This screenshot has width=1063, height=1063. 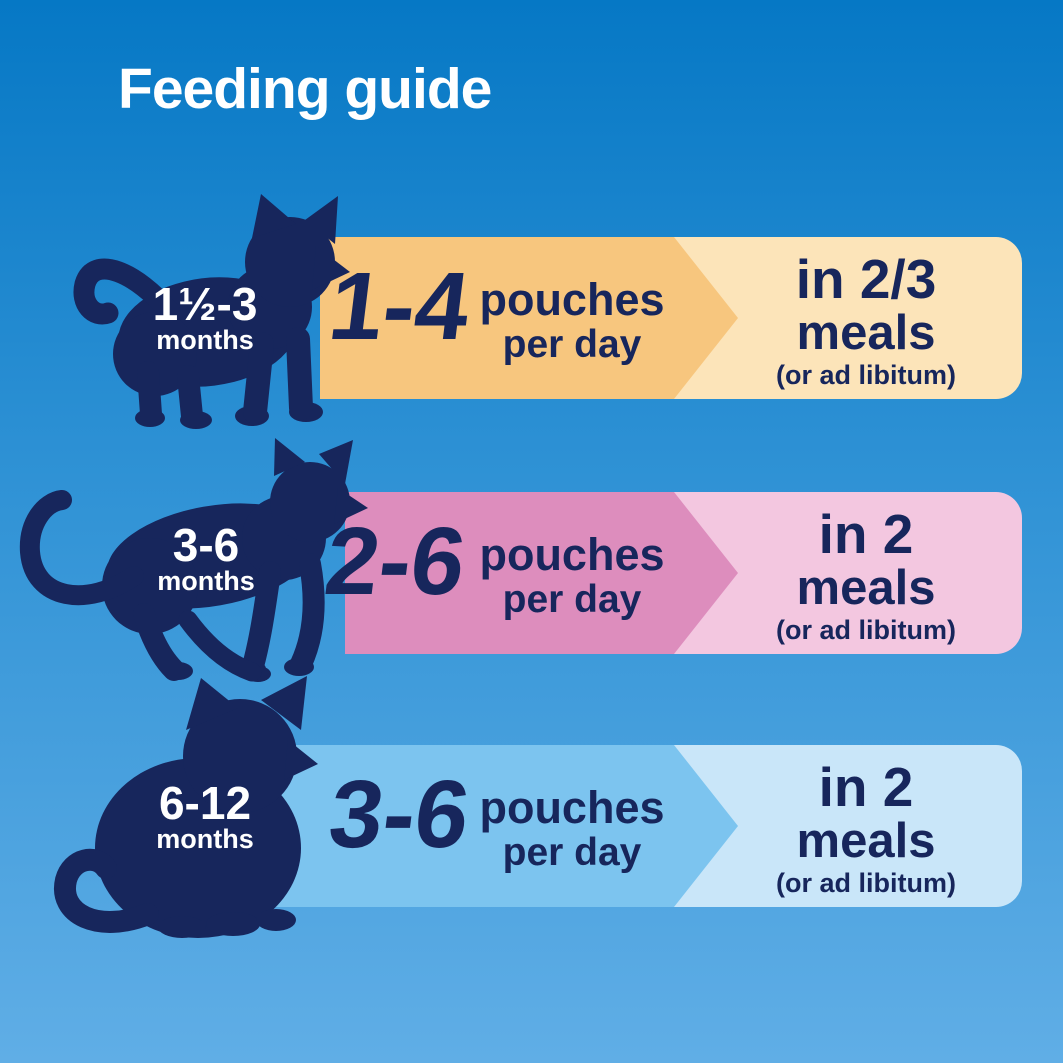 I want to click on age-label: 3-6 months, so click(x=206, y=558).